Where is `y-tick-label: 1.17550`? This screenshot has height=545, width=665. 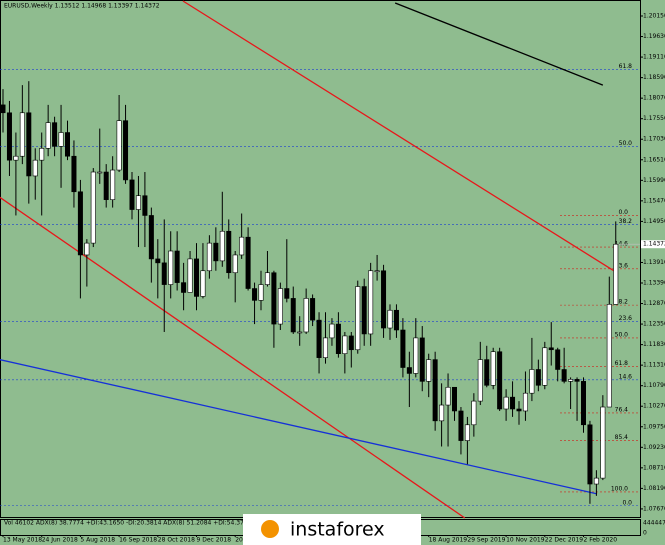
y-tick-label: 1.17550 is located at coordinates (654, 118).